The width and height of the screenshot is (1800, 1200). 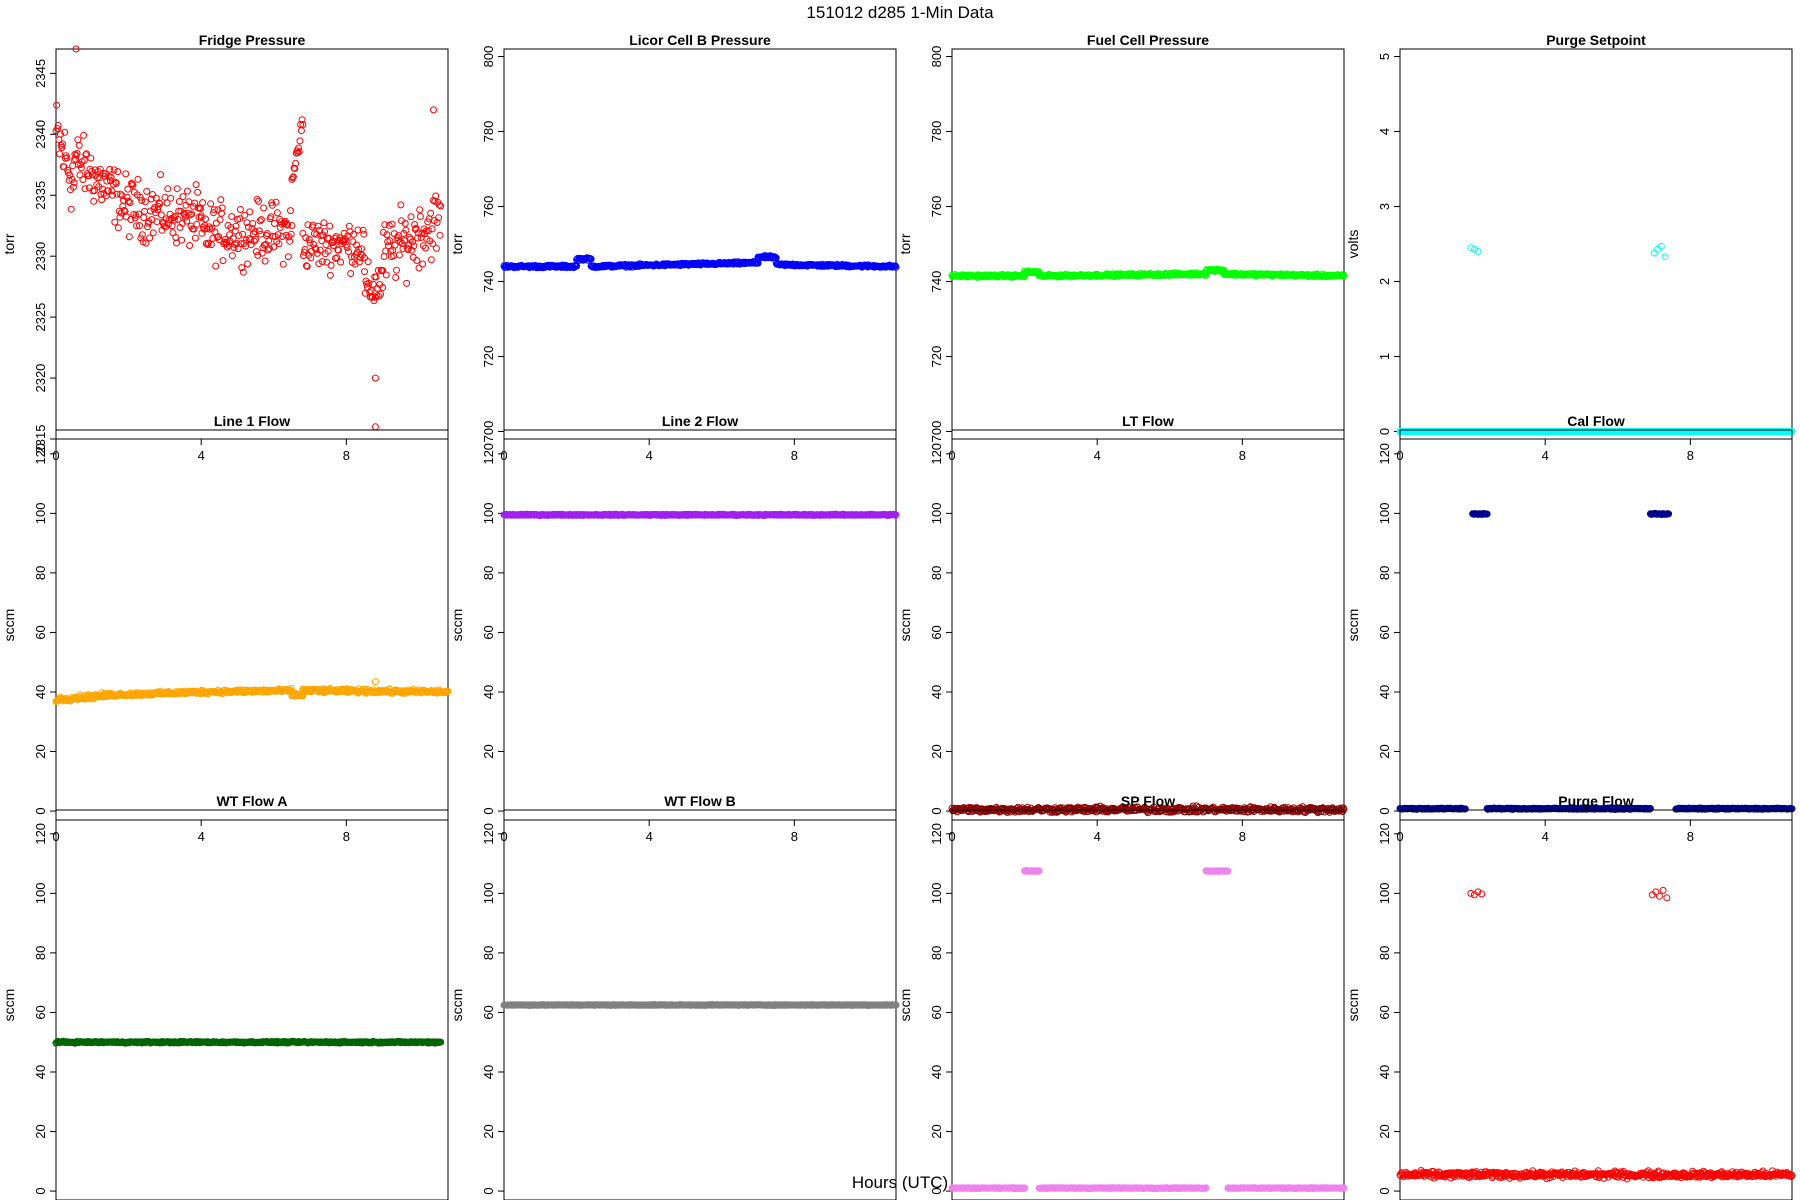 I want to click on purge-setpoint-xtick-label: 8, so click(x=1690, y=455).